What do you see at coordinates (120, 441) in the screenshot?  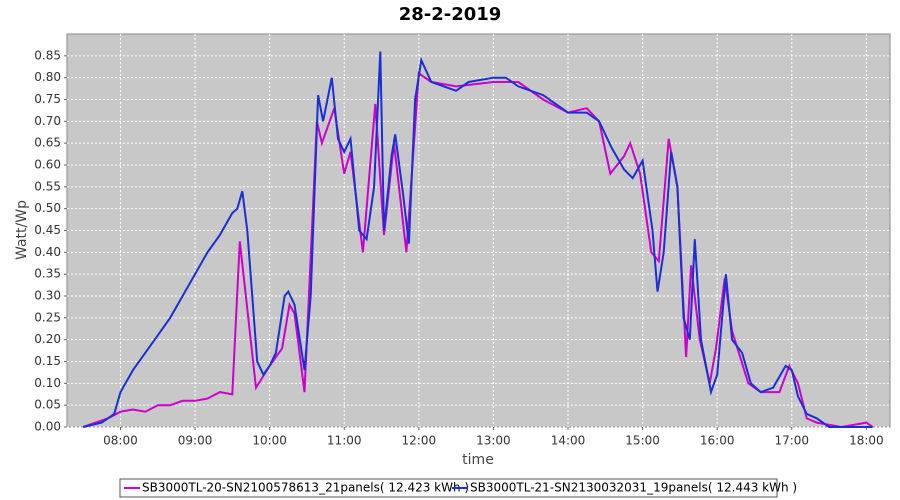 I see `x-tick-label: 08:00` at bounding box center [120, 441].